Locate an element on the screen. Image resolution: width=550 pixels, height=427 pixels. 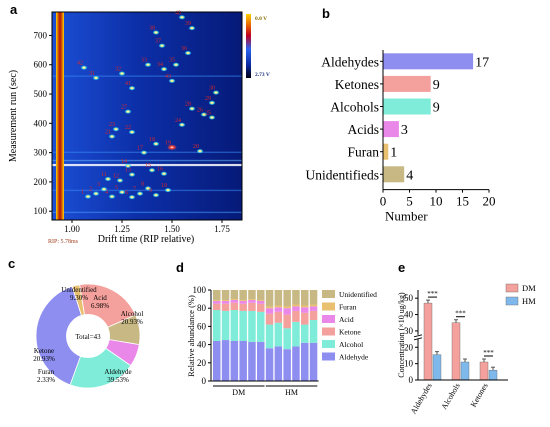
peak-label-22: 22 is located at coordinates (128, 128).